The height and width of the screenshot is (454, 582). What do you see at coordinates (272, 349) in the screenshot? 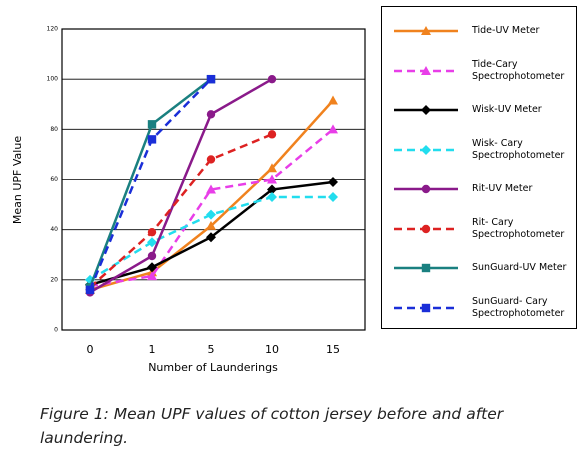
I see `x-tick-label: 10` at bounding box center [272, 349].